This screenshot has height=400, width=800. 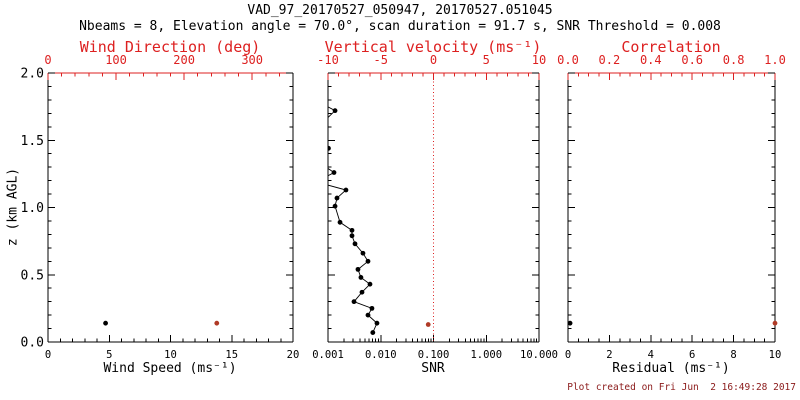 What do you see at coordinates (671, 47) in the screenshot?
I see `correlation-axis-title: Correlation` at bounding box center [671, 47].